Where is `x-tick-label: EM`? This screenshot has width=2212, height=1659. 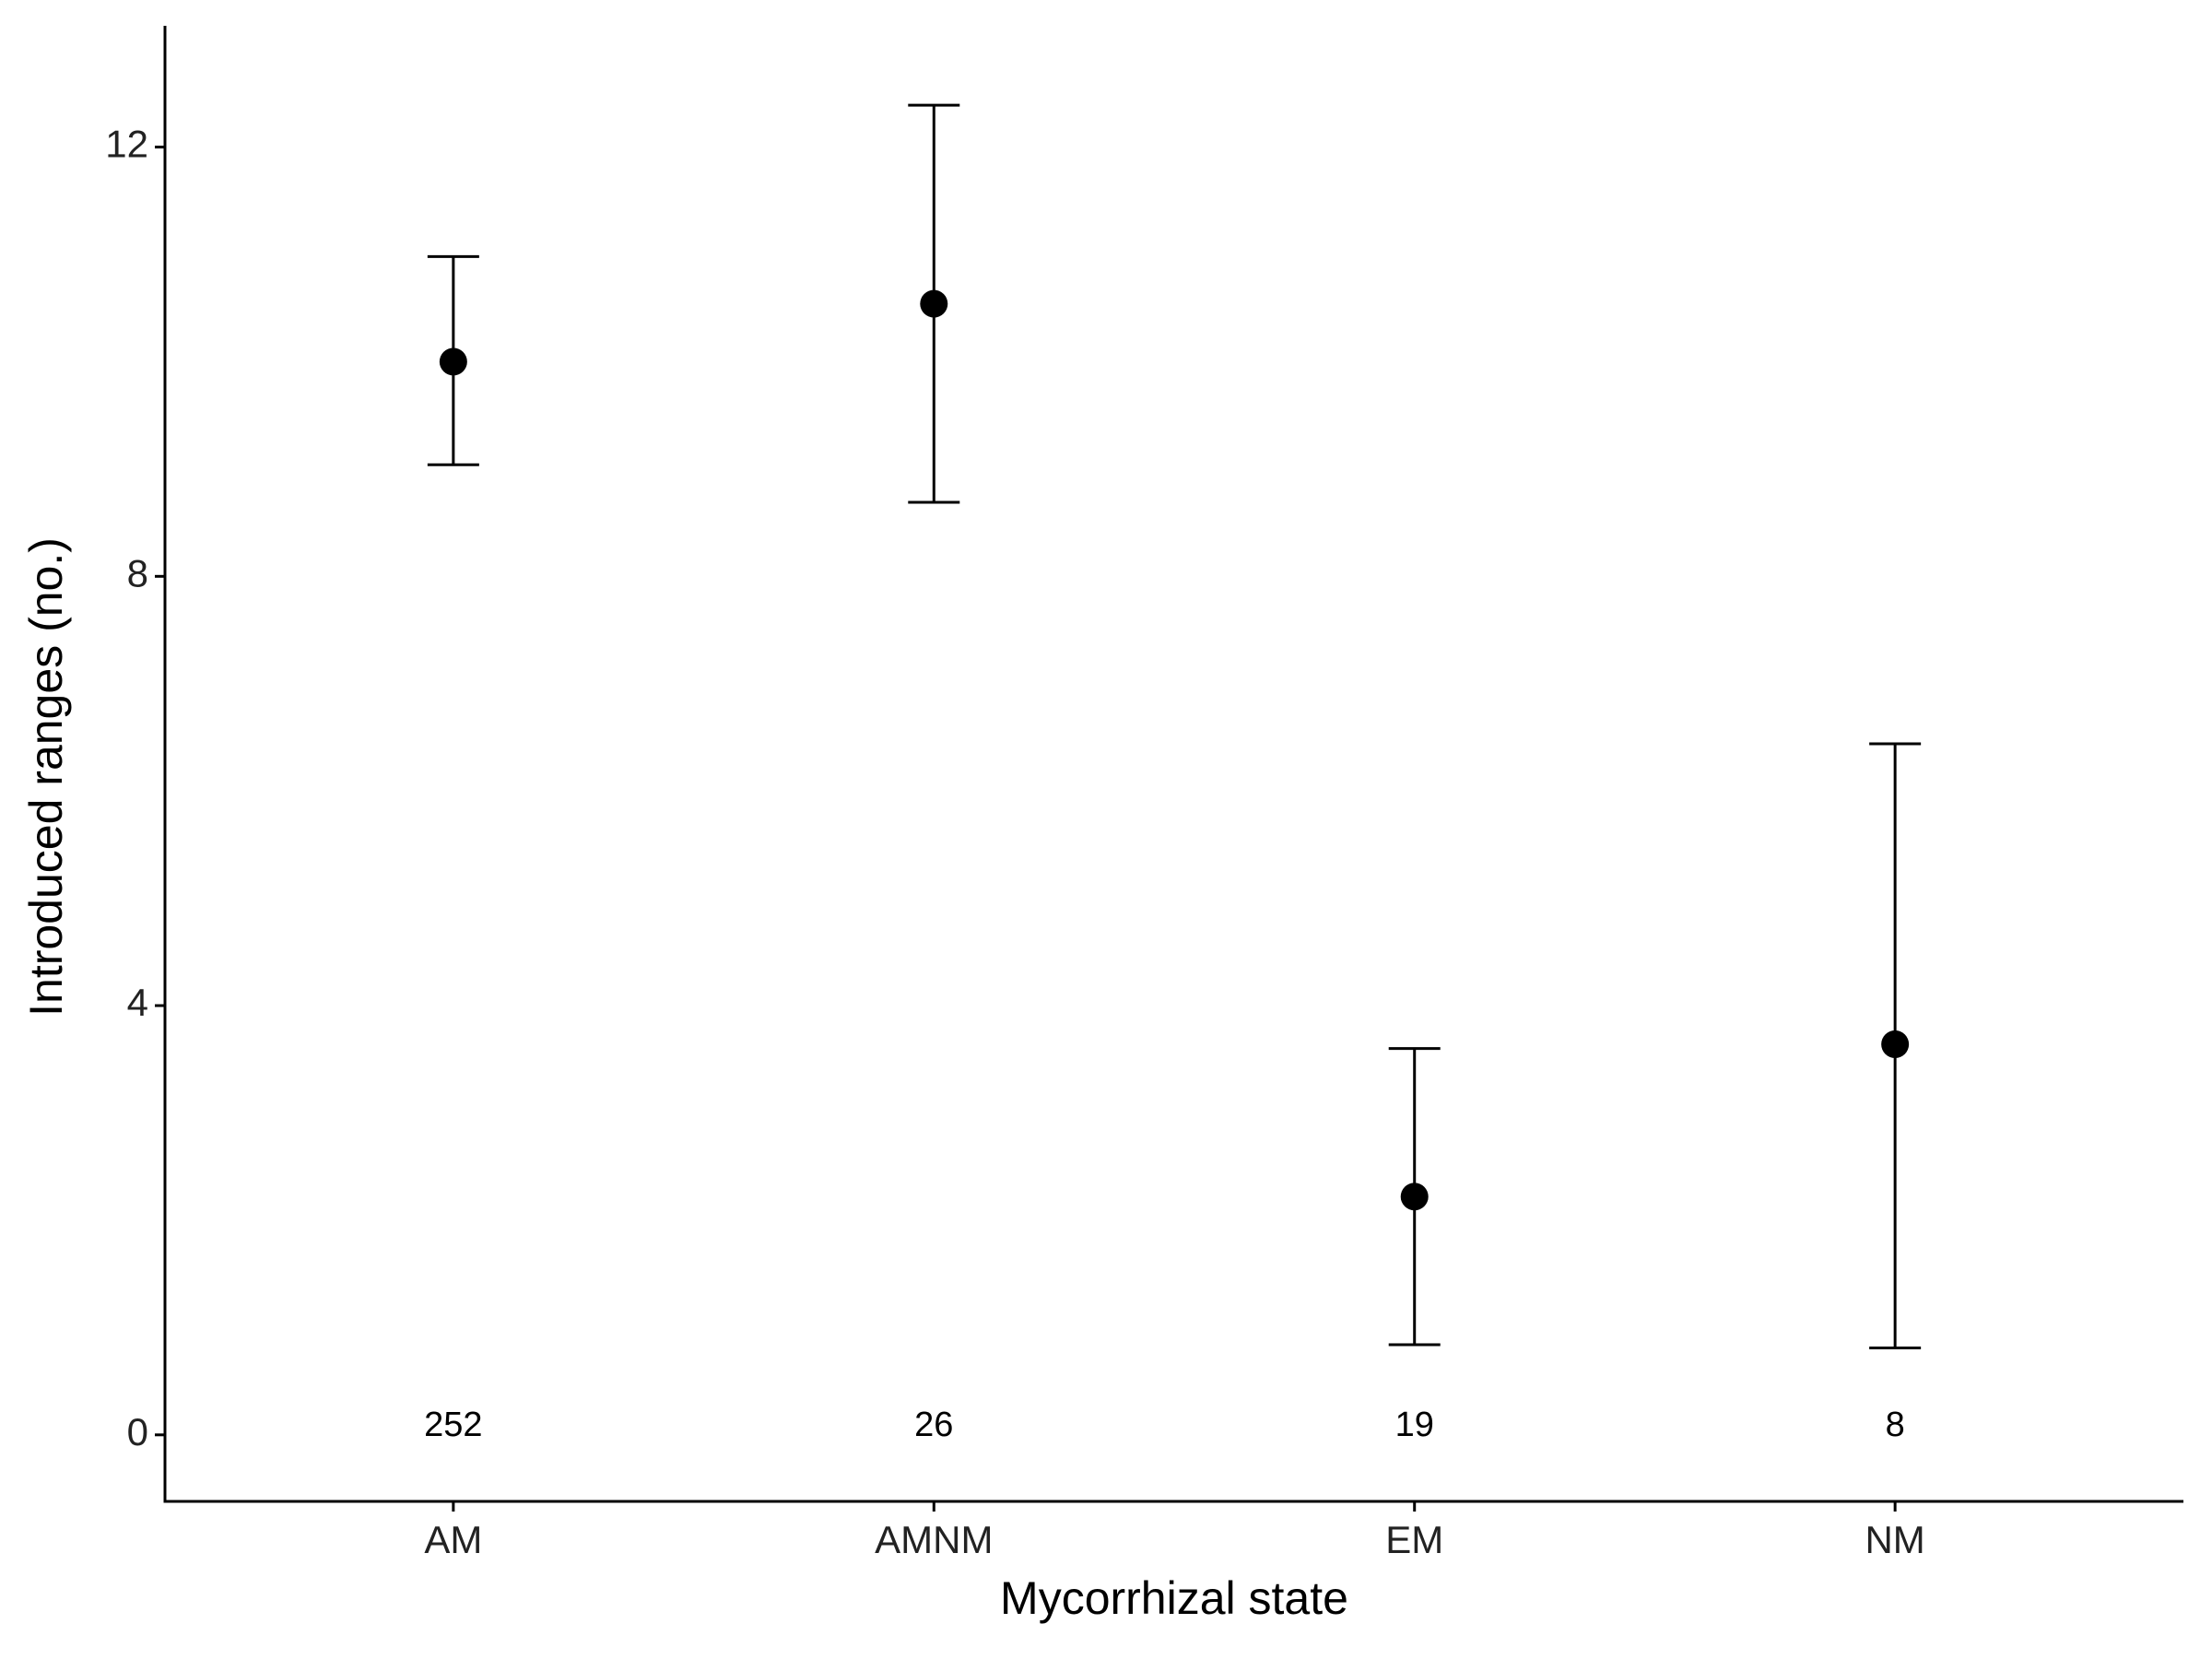 x-tick-label: EM is located at coordinates (1414, 1539).